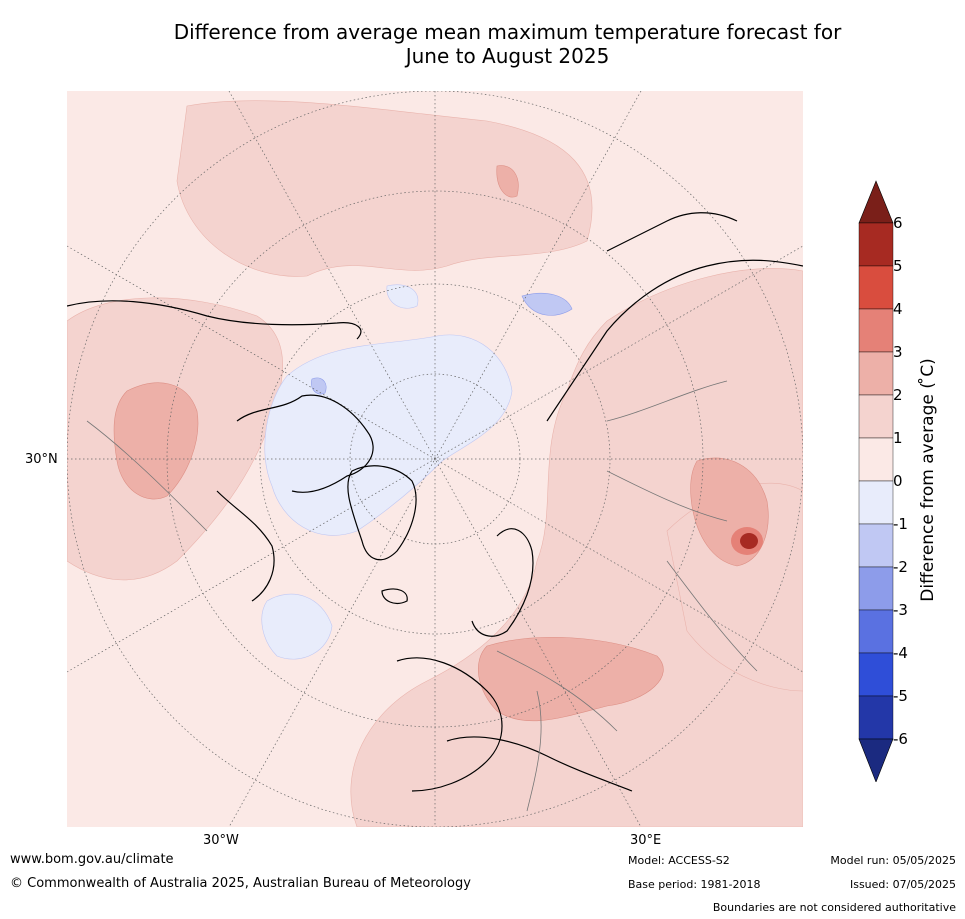 The image size is (965, 919). Describe the element at coordinates (388, 435) in the screenshot. I see `anomaly-neg-arctic` at that location.